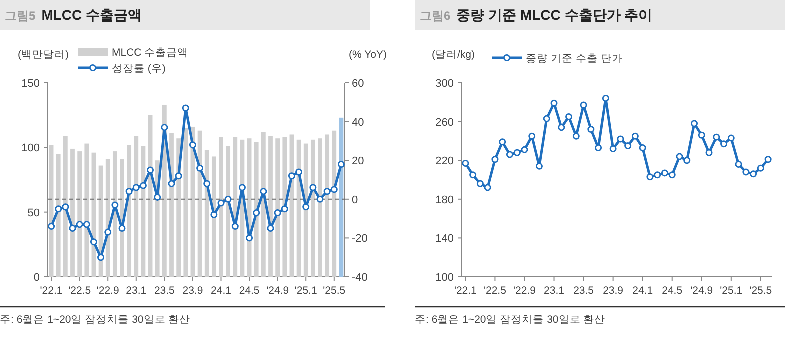 The height and width of the screenshot is (347, 800). Describe the element at coordinates (453, 55) in the screenshot. I see `y-axis-title: (달러/kg)` at that location.